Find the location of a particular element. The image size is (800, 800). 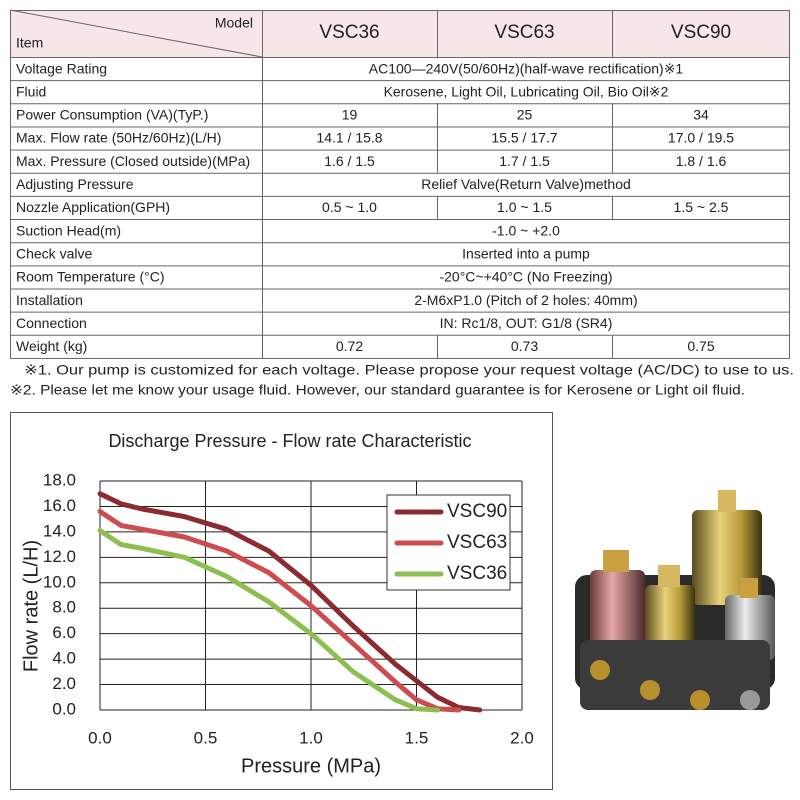

x-tick-label: 2.0 is located at coordinates (522, 737).